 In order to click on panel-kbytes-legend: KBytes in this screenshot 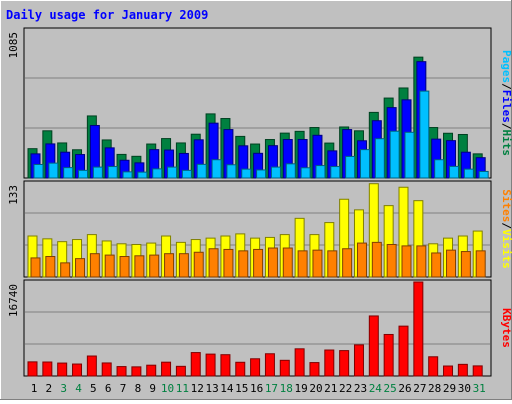, I will do `click(506, 328)`.